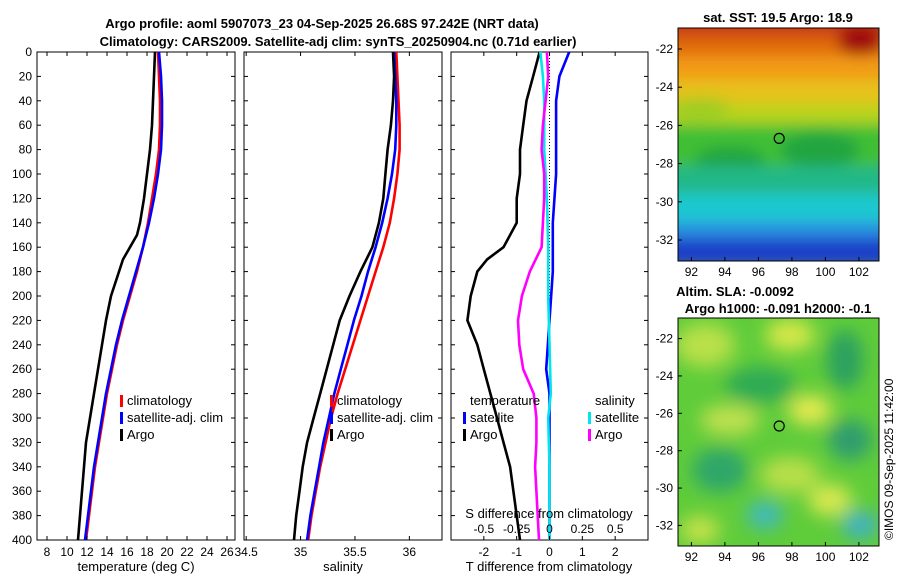 Image resolution: width=900 pixels, height=580 pixels. I want to click on s-satellite-diff-line, so click(546, 295).